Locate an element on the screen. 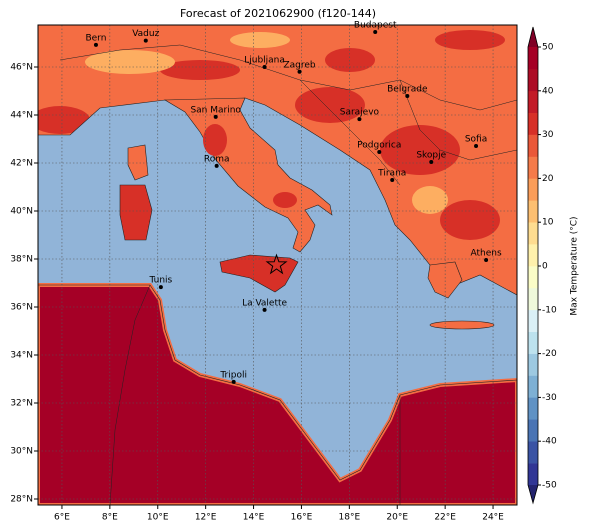  colorbar-tick-label: -50 is located at coordinates (549, 486).